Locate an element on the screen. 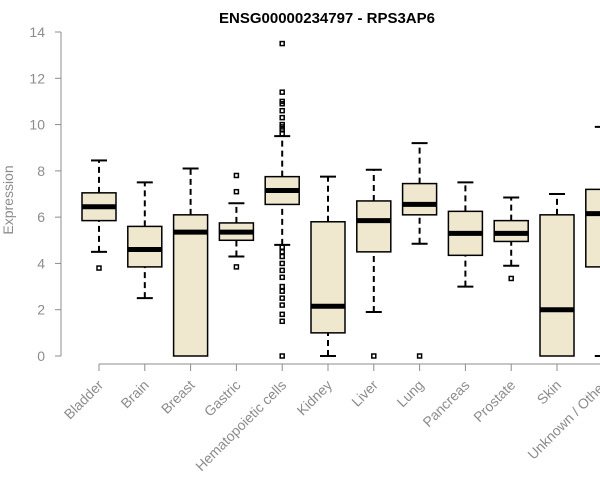  box-group-gastric is located at coordinates (236, 221).